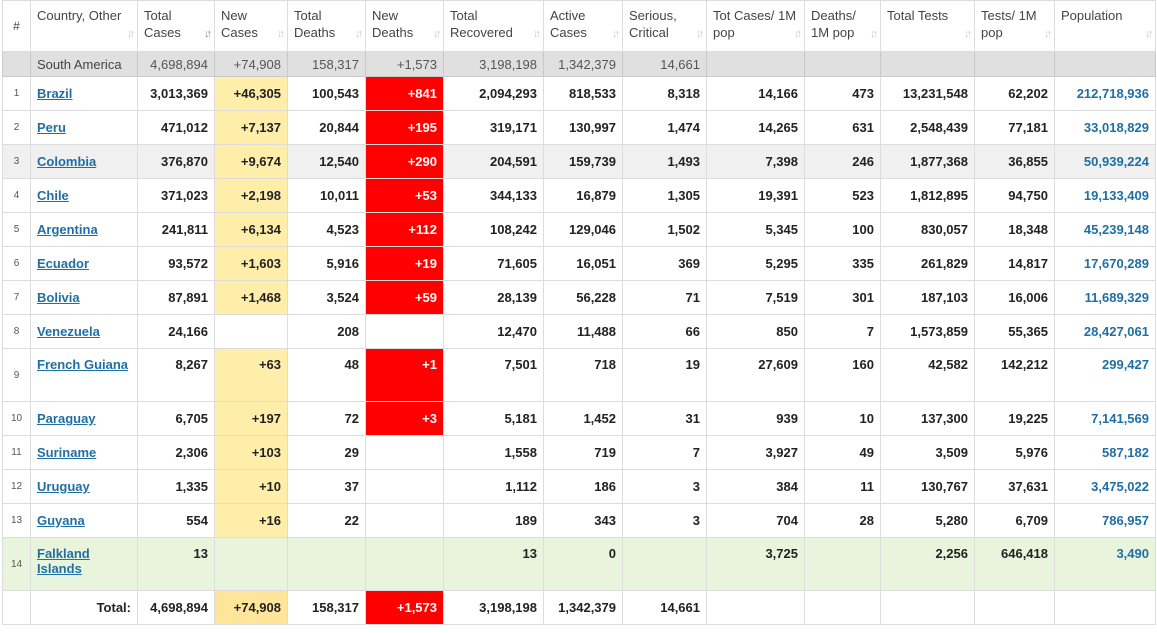 The width and height of the screenshot is (1157, 633). Describe the element at coordinates (67, 452) in the screenshot. I see `country-link: Suriname` at that location.